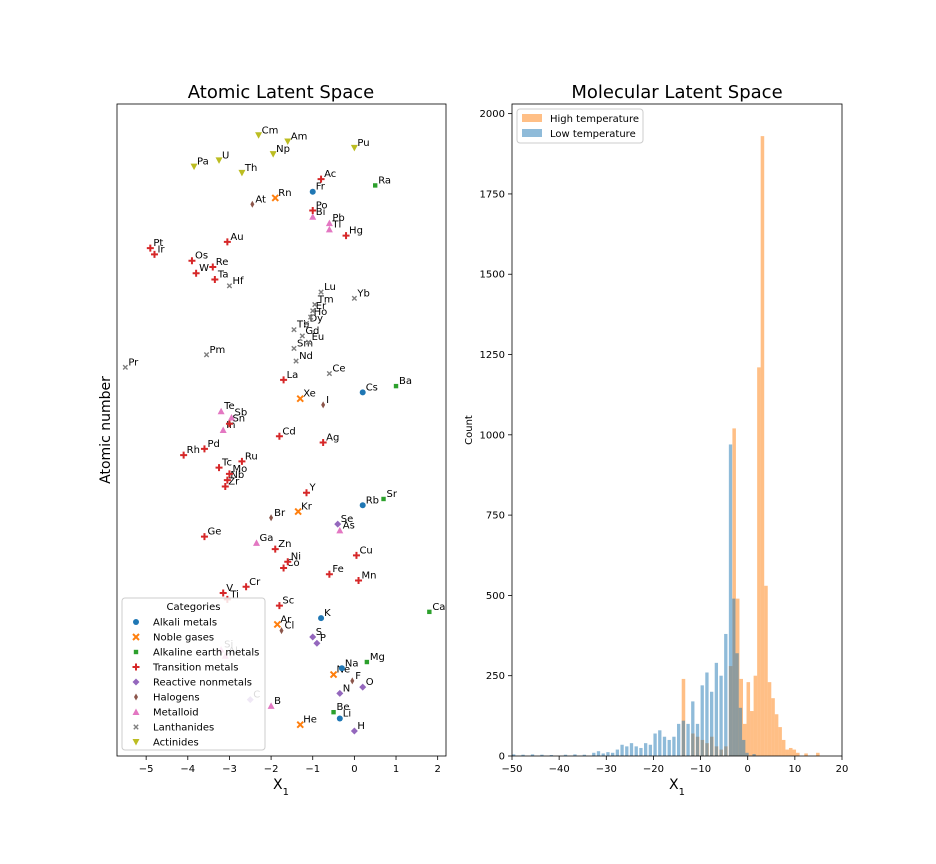 The width and height of the screenshot is (936, 864). What do you see at coordinates (492, 355) in the screenshot?
I see `right-y-tick-label: 1250` at bounding box center [492, 355].